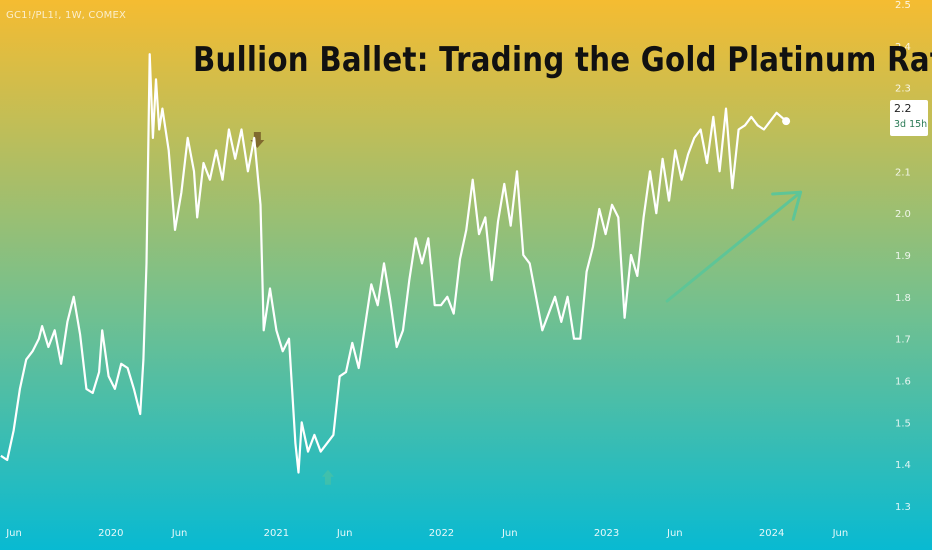  What do you see at coordinates (787, 205) in the screenshot?
I see `trend-arrow-head` at bounding box center [787, 205].